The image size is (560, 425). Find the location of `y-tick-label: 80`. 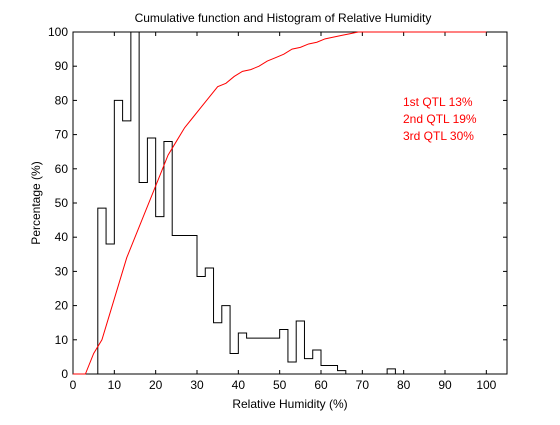

y-tick-label: 80 is located at coordinates (62, 100).